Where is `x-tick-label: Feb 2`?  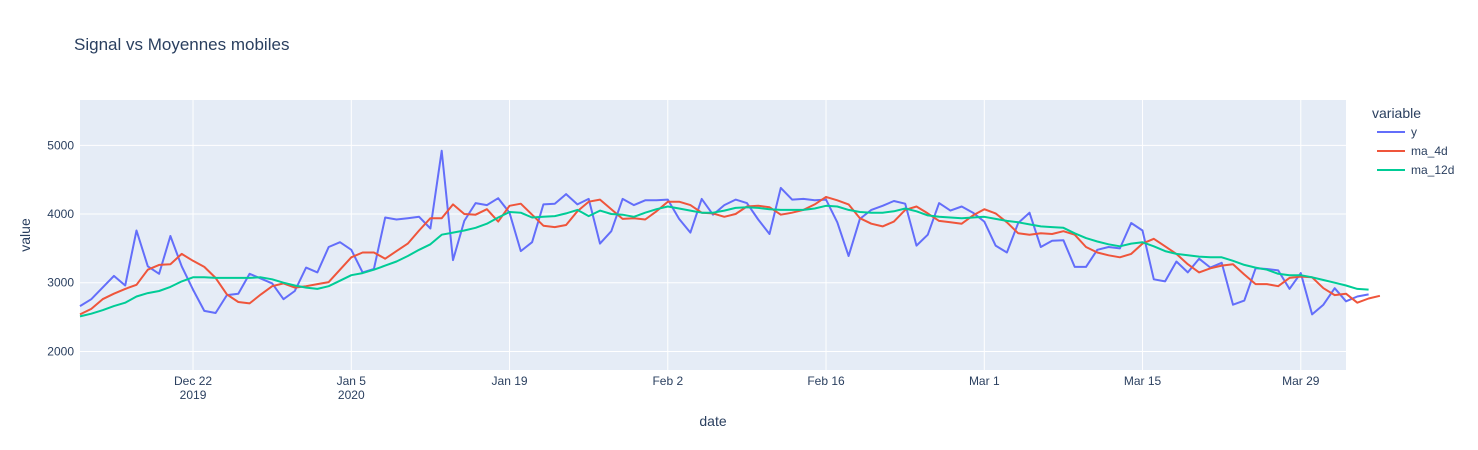
x-tick-label: Feb 2 is located at coordinates (667, 381).